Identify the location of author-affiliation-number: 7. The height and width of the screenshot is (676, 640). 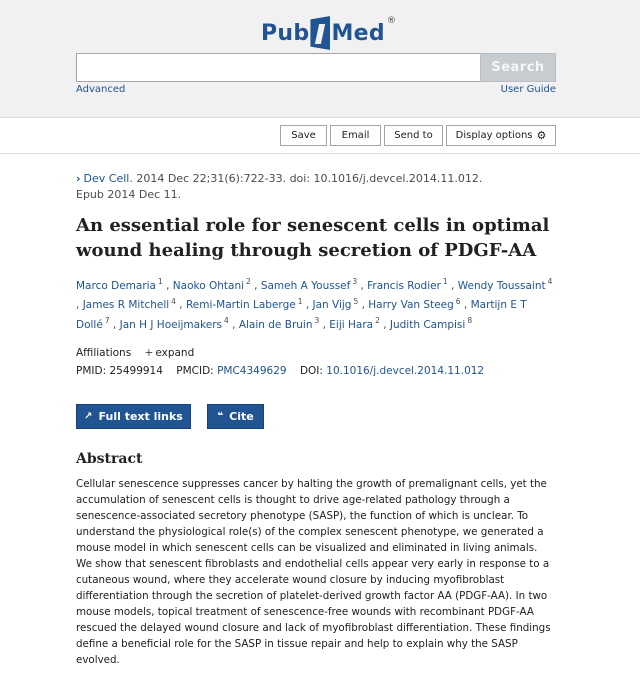
(107, 320).